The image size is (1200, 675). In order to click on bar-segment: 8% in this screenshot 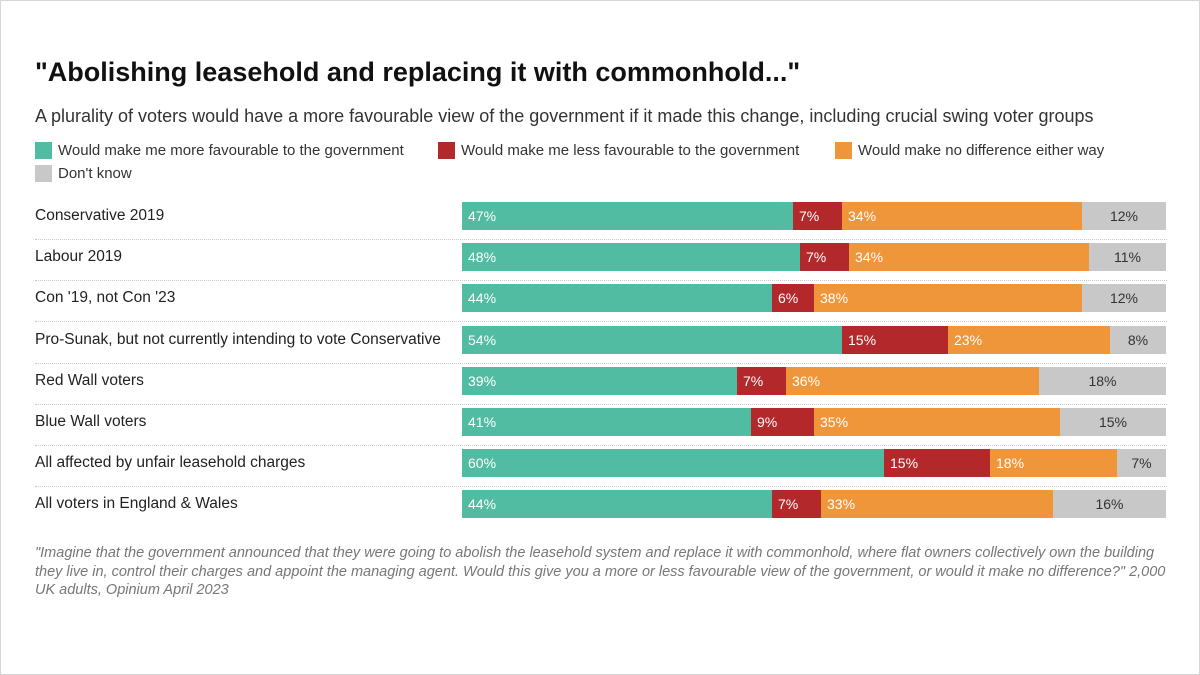, I will do `click(1138, 340)`.